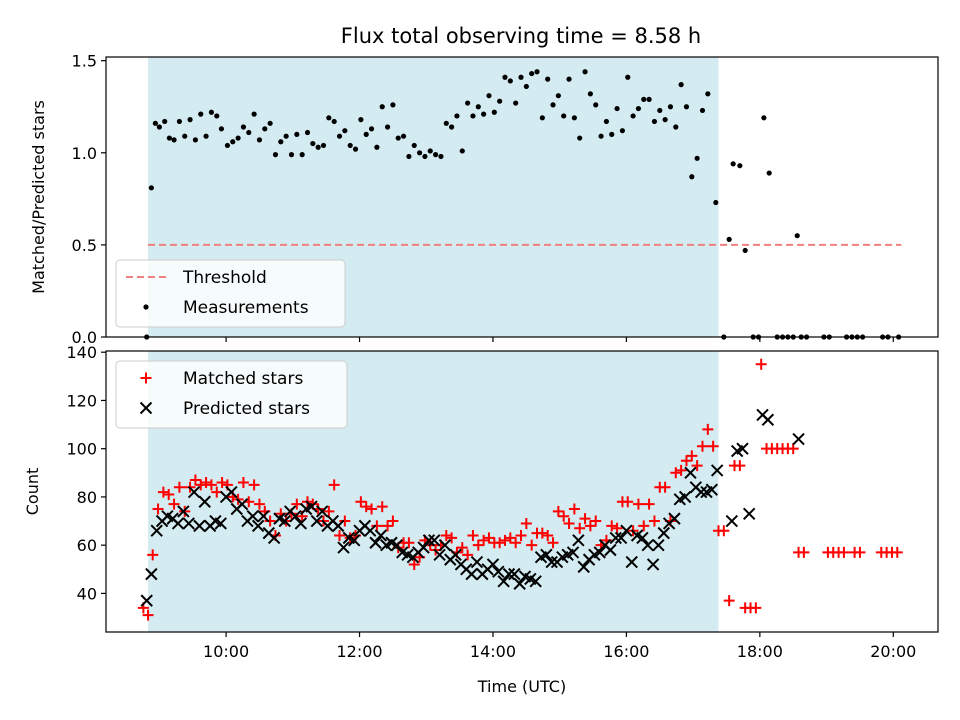  Describe the element at coordinates (493, 651) in the screenshot. I see `x-tick-label: 14:00` at that location.